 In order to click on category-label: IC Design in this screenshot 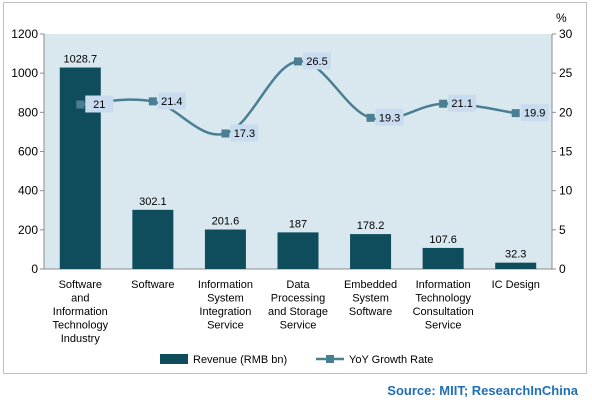, I will do `click(516, 285)`.